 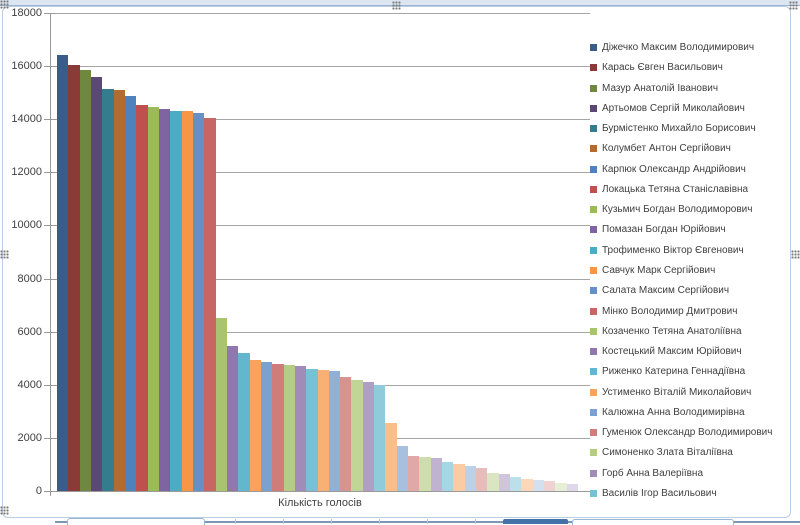 What do you see at coordinates (320, 491) in the screenshot?
I see `x-axis-line` at bounding box center [320, 491].